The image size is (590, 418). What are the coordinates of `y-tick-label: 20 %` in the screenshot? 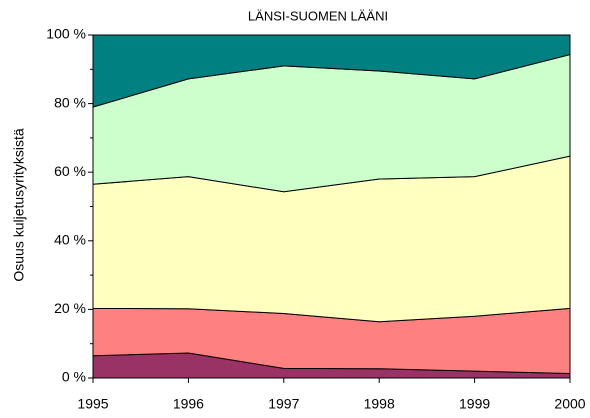 It's located at (70, 308).